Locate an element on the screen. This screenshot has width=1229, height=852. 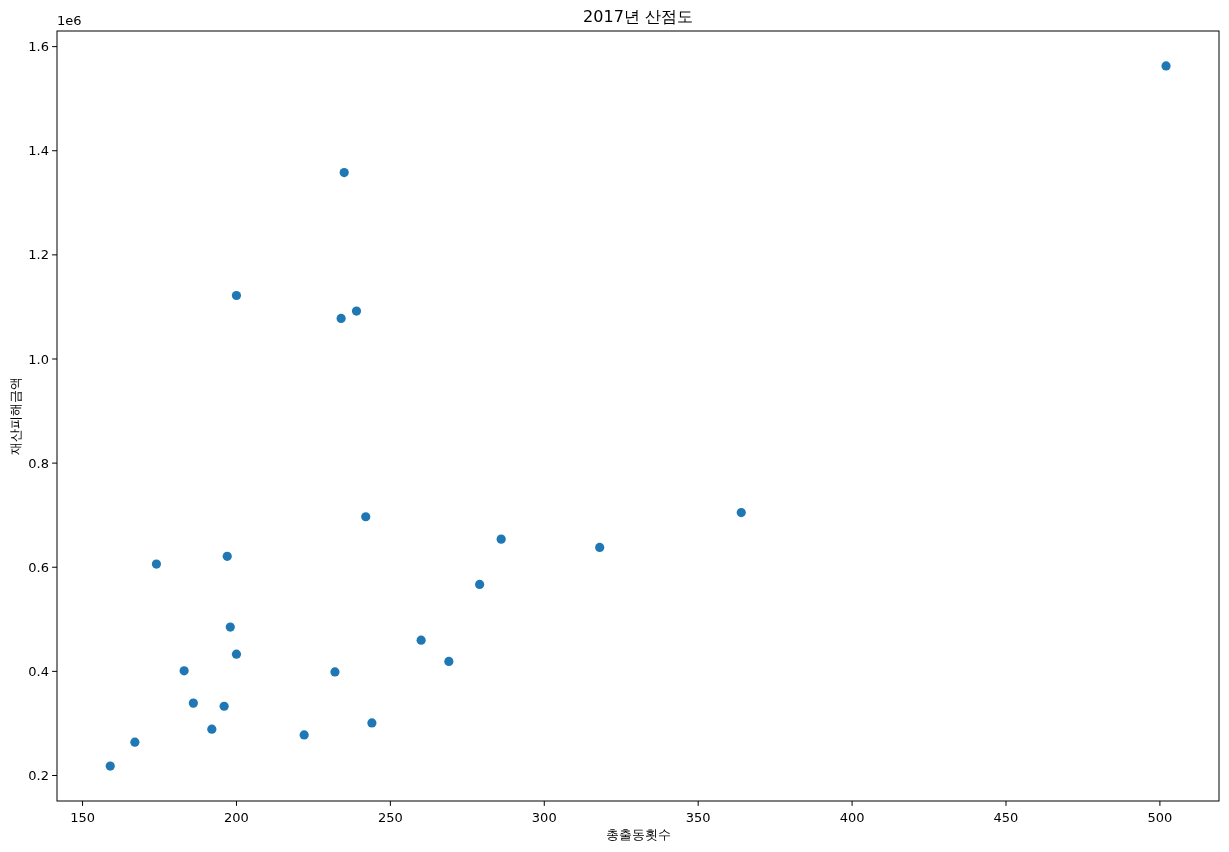
x-tick-label: 200 is located at coordinates (236, 817).